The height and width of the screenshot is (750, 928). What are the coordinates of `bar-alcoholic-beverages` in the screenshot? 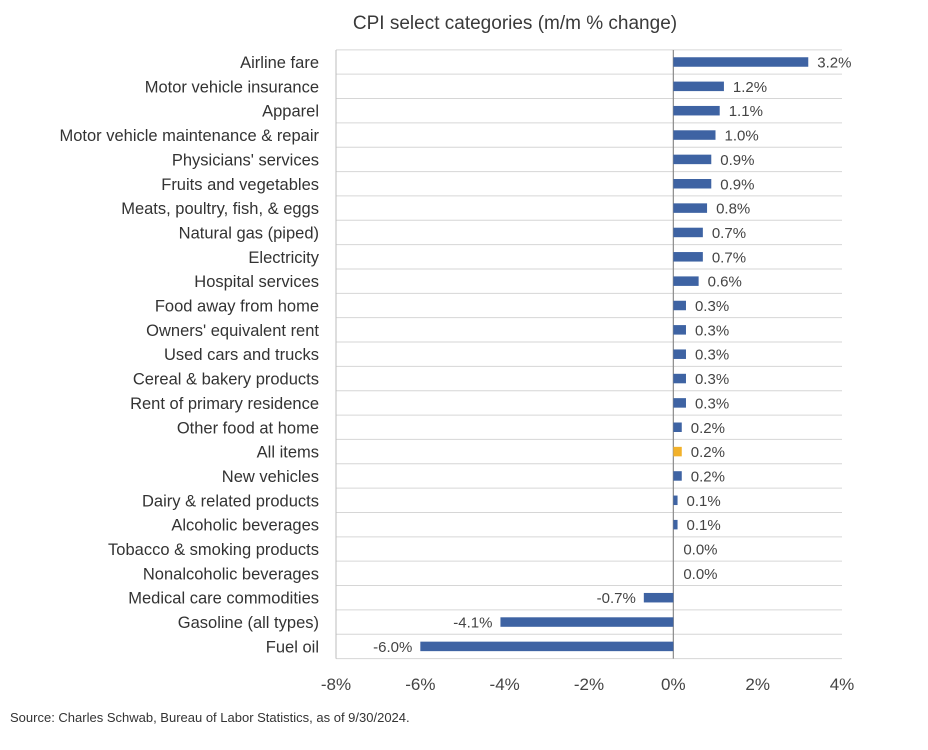 It's located at (675, 524).